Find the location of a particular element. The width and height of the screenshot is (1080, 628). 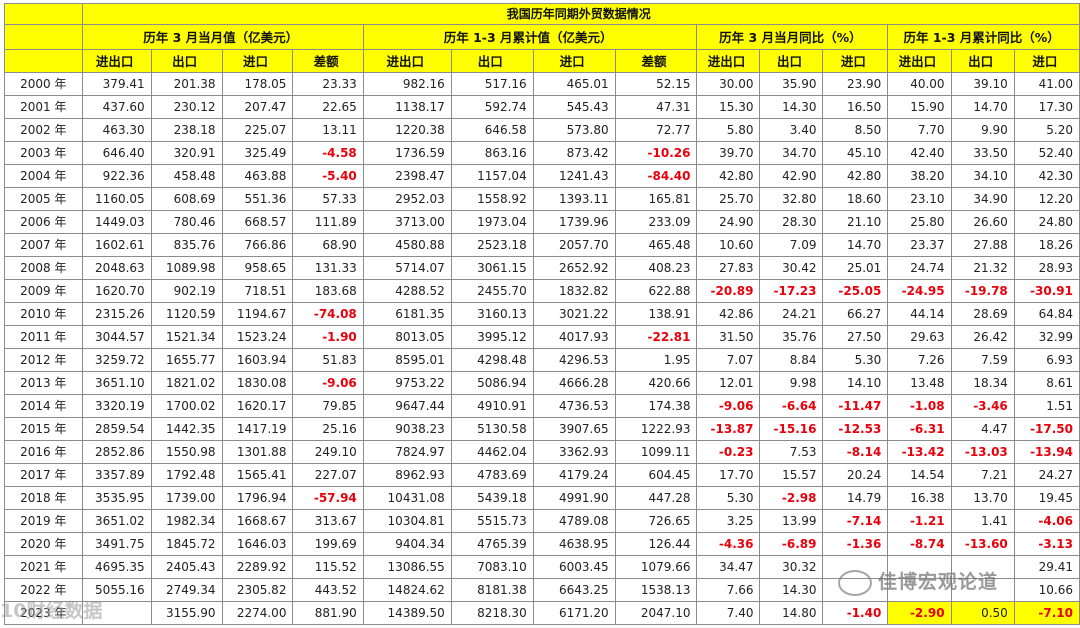

table-cell: 35.76 is located at coordinates (791, 337).